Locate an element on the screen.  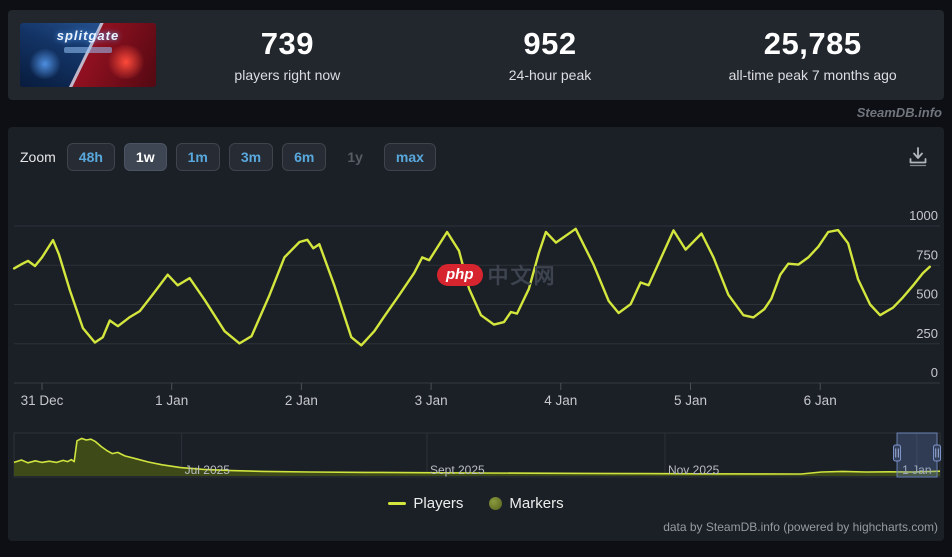
zoom-label: Zoom is located at coordinates (38, 157).